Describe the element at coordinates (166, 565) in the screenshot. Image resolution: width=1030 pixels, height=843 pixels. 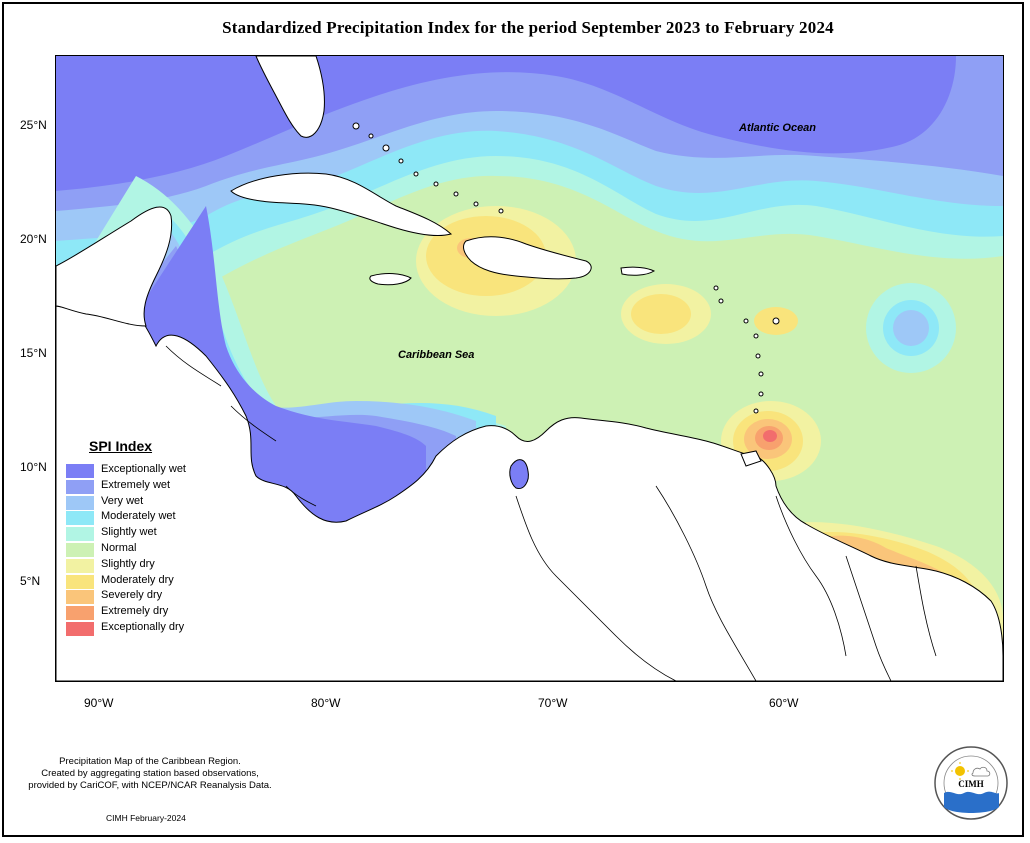
I see `legend-item: Slightly dry` at that location.